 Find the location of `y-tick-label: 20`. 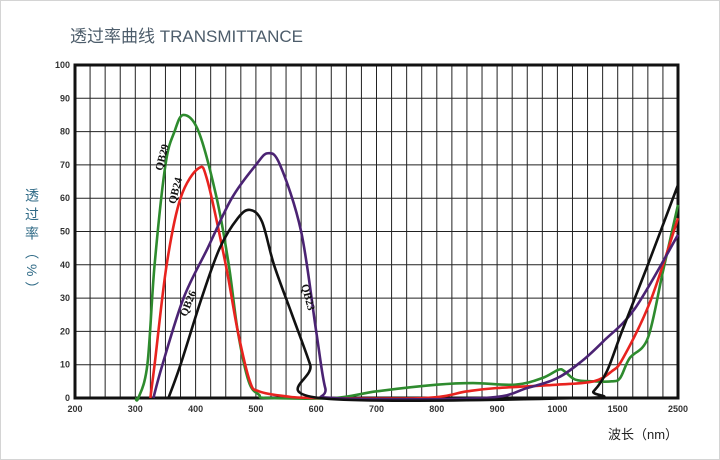

y-tick-label: 20 is located at coordinates (65, 331).